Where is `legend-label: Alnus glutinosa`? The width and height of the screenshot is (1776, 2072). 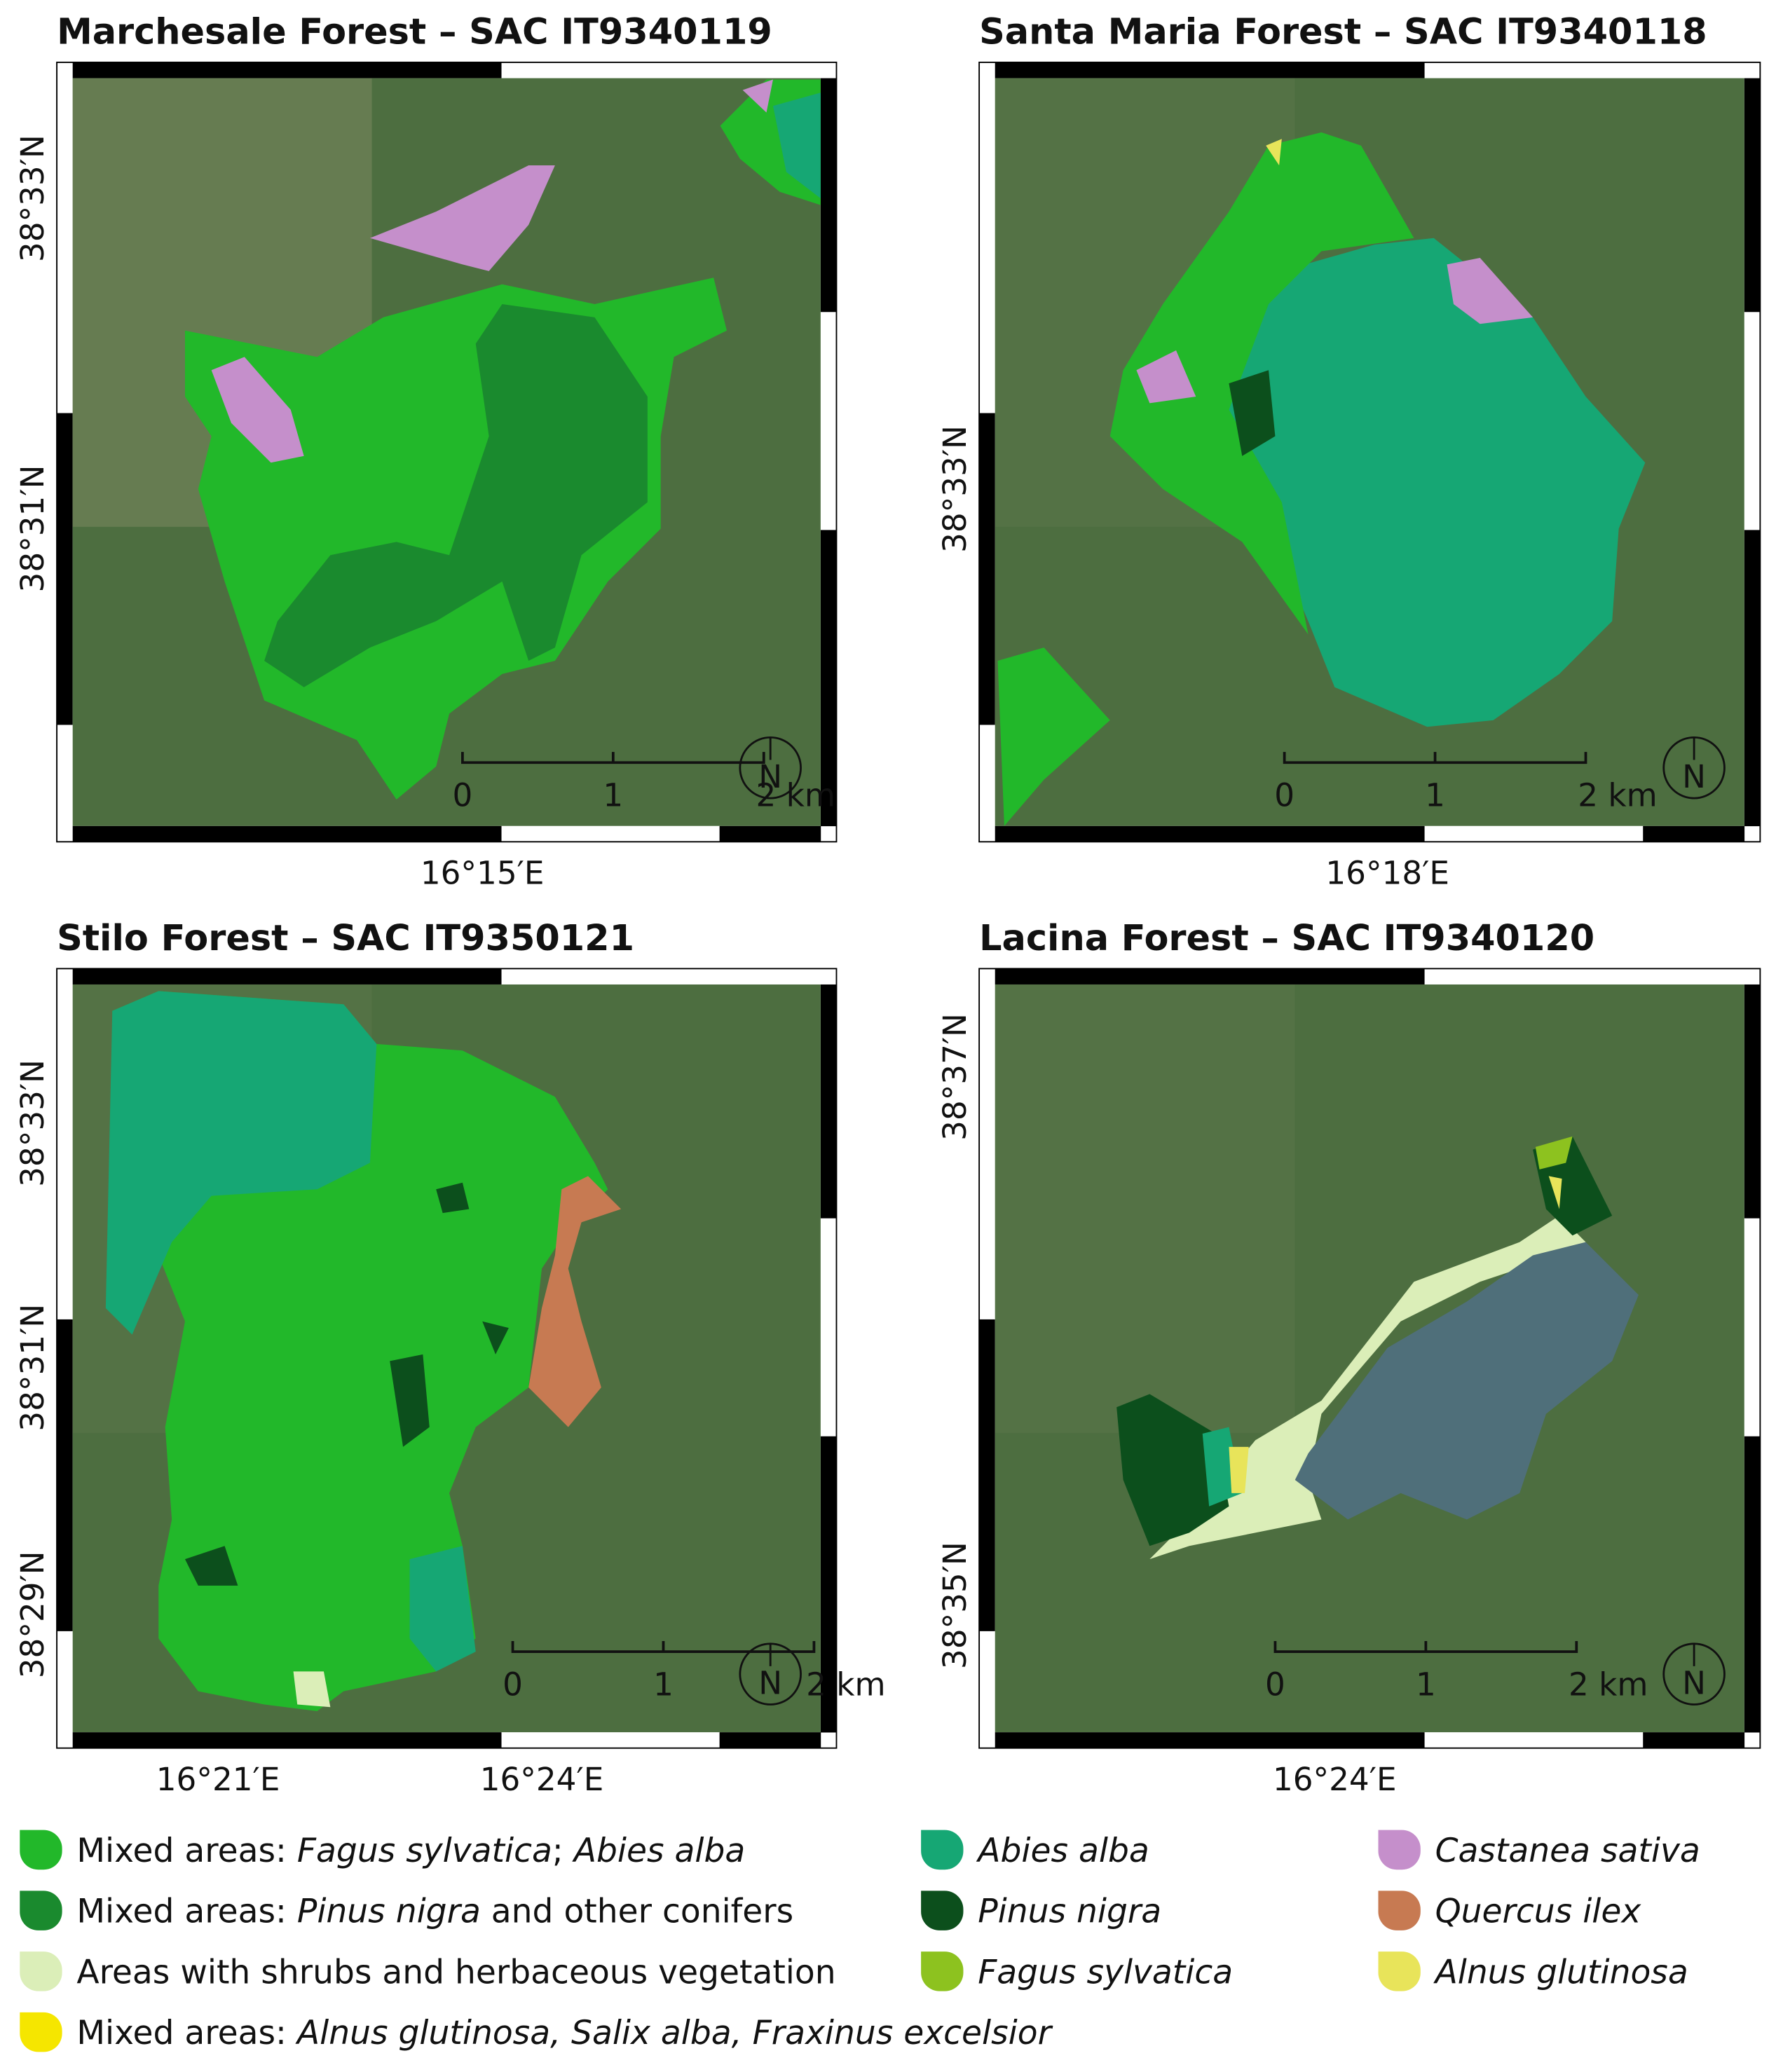
legend-label: Alnus glutinosa is located at coordinates (1560, 1972).